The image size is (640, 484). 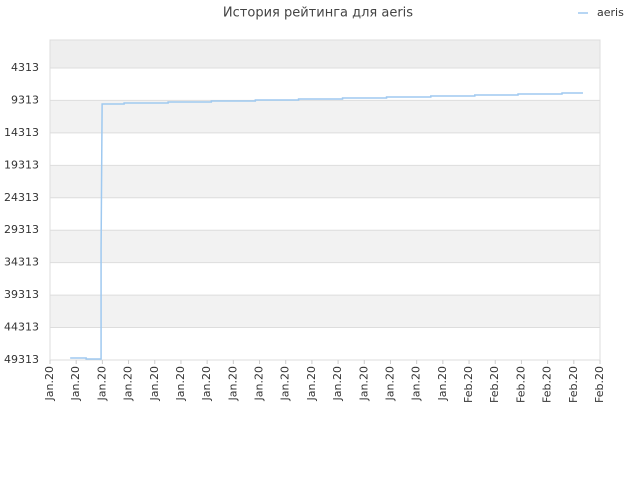 What do you see at coordinates (21, 359) in the screenshot?
I see `y-tick-label: 49313` at bounding box center [21, 359].